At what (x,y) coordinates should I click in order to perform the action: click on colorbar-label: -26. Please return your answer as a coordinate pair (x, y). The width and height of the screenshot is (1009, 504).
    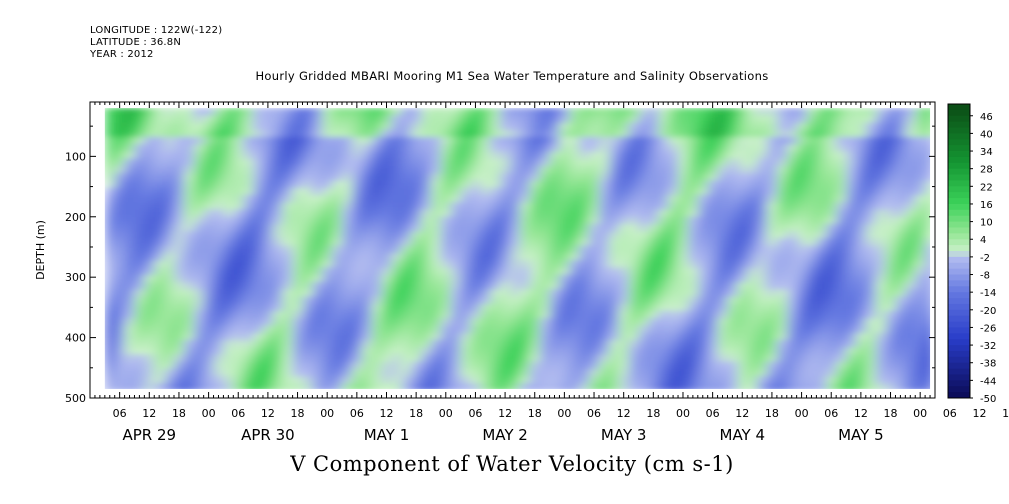
    Looking at the image, I should click on (988, 328).